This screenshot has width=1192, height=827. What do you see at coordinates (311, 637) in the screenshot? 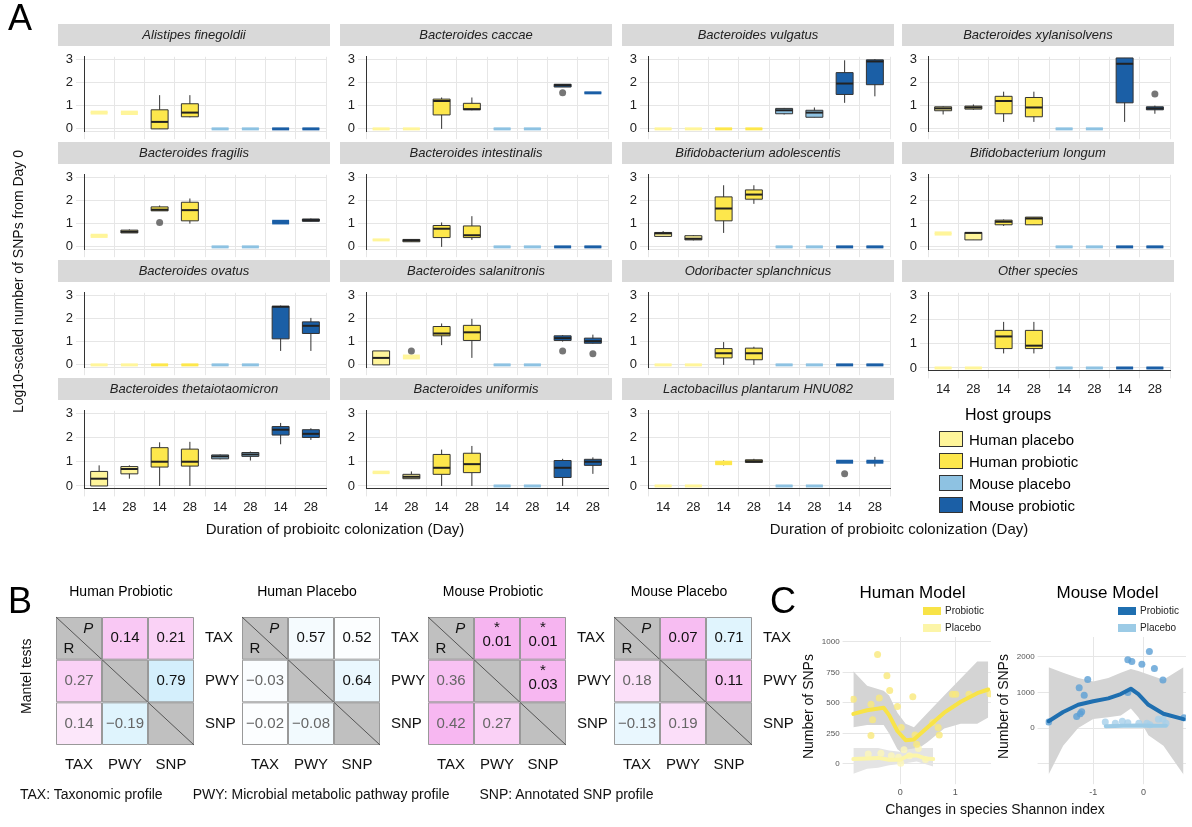
I see `data-label: 0.57` at bounding box center [311, 637].